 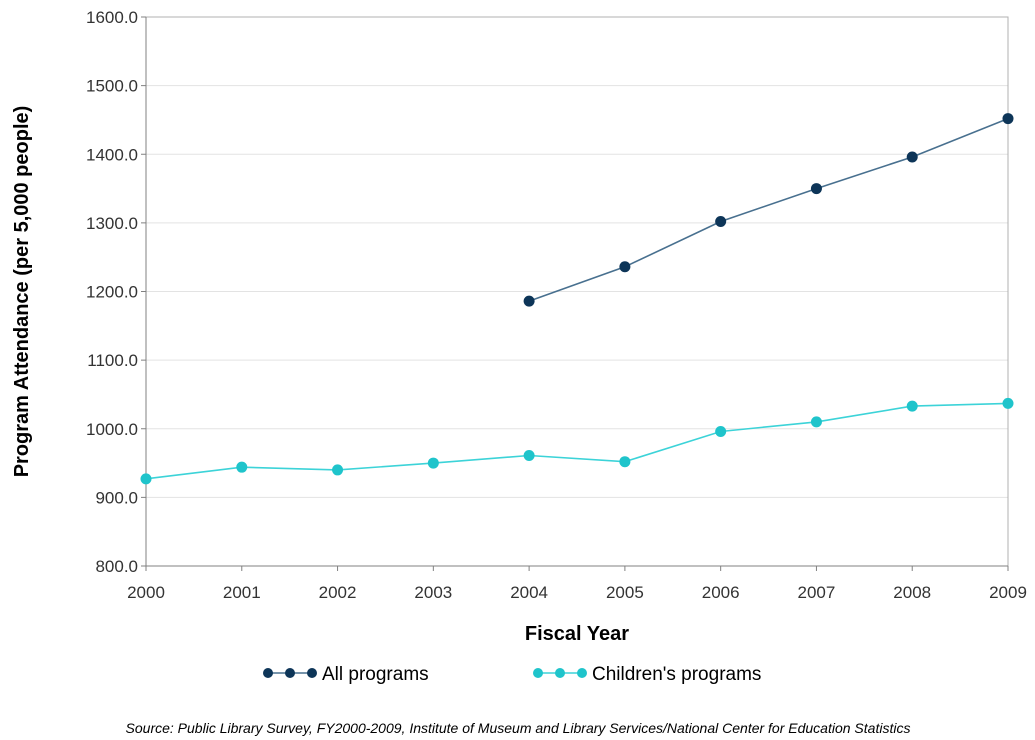 I want to click on x-tick-label: 2005, so click(x=625, y=592).